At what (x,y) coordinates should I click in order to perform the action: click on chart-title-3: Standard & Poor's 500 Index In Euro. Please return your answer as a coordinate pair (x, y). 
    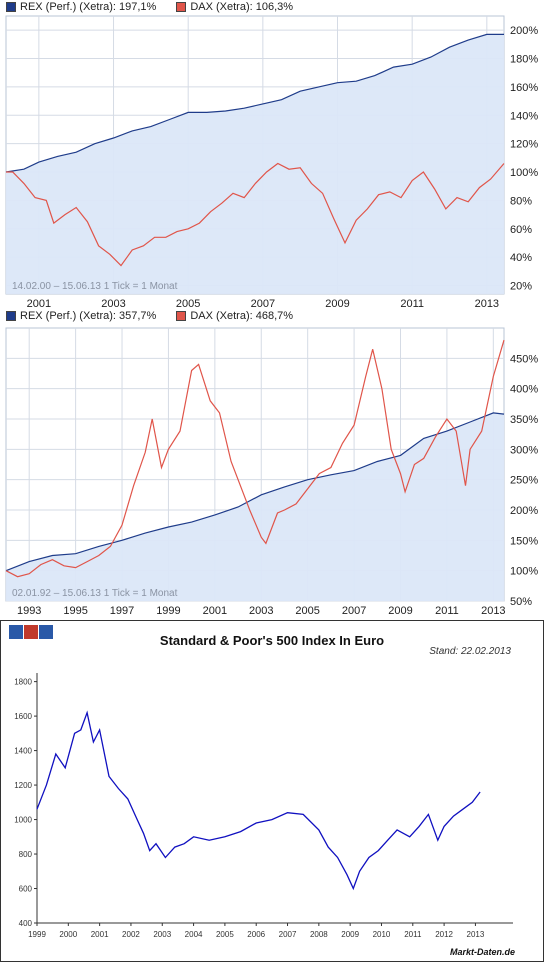
    Looking at the image, I should click on (272, 640).